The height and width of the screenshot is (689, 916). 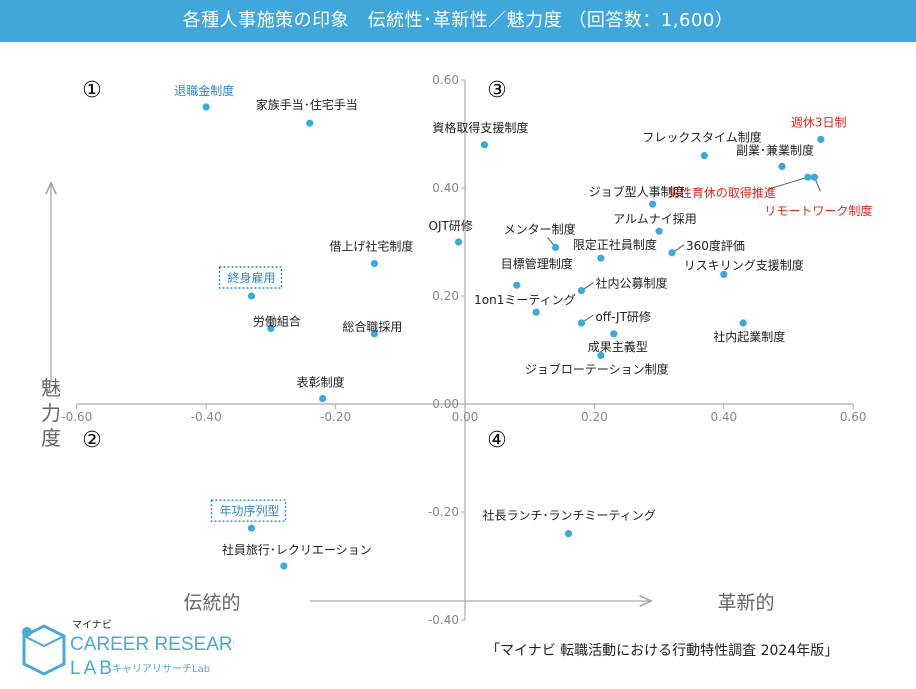 What do you see at coordinates (537, 263) in the screenshot?
I see `data-label: 目標管理制度` at bounding box center [537, 263].